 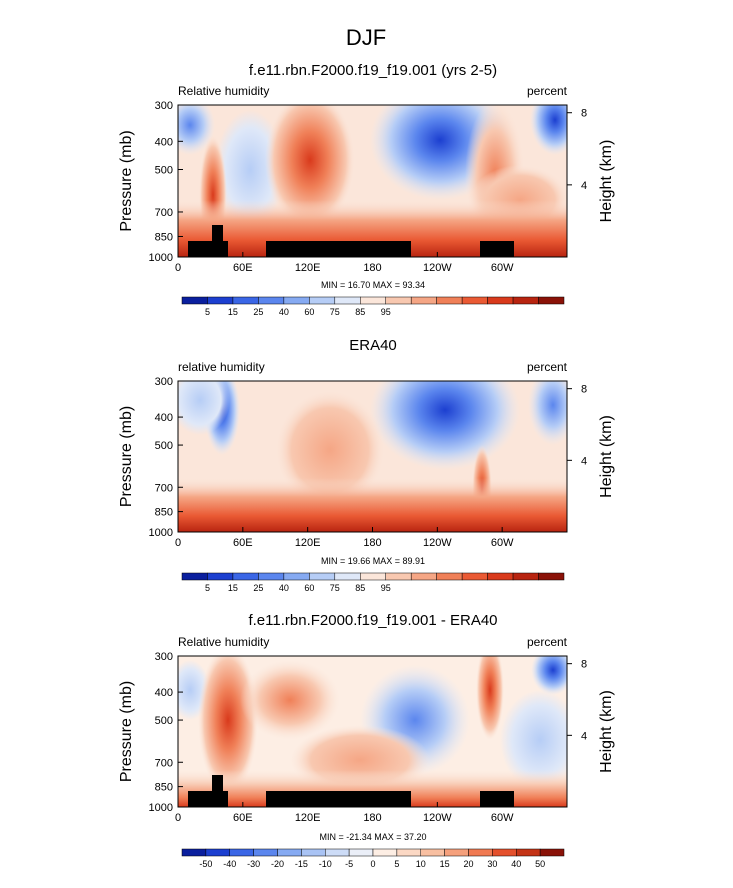 What do you see at coordinates (421, 864) in the screenshot?
I see `colorbar-label: 10` at bounding box center [421, 864].